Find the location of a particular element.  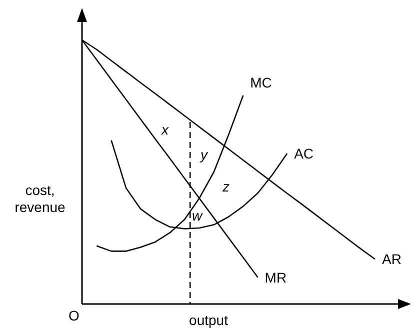

annotation: w is located at coordinates (197, 216).